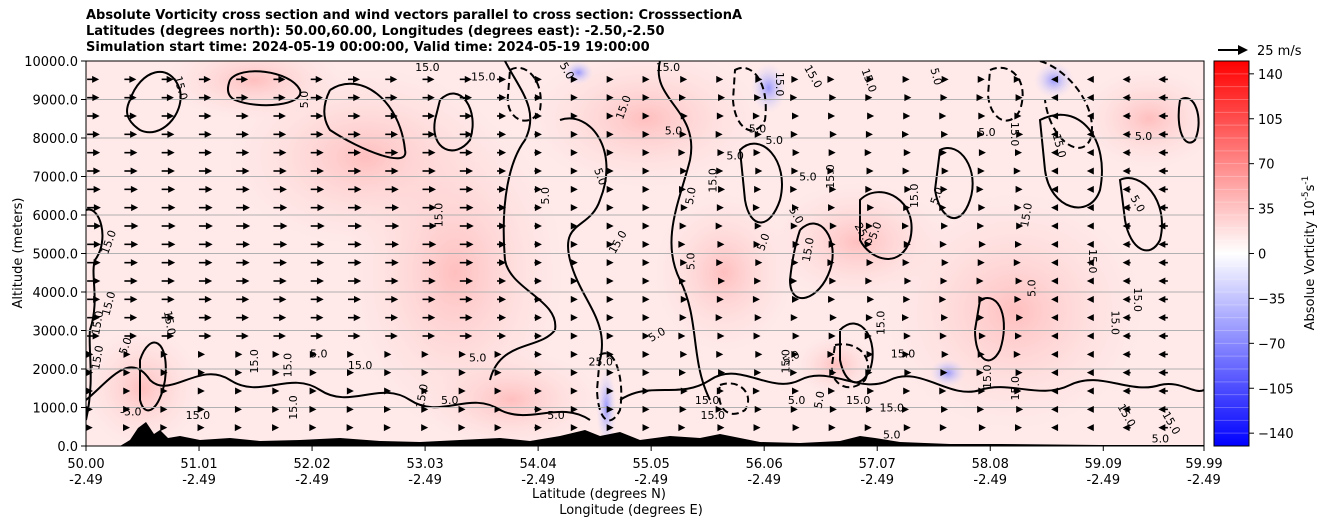 This screenshot has width=1332, height=526. Describe the element at coordinates (198, 464) in the screenshot. I see `x-tick-label-lat: 51.01` at that location.